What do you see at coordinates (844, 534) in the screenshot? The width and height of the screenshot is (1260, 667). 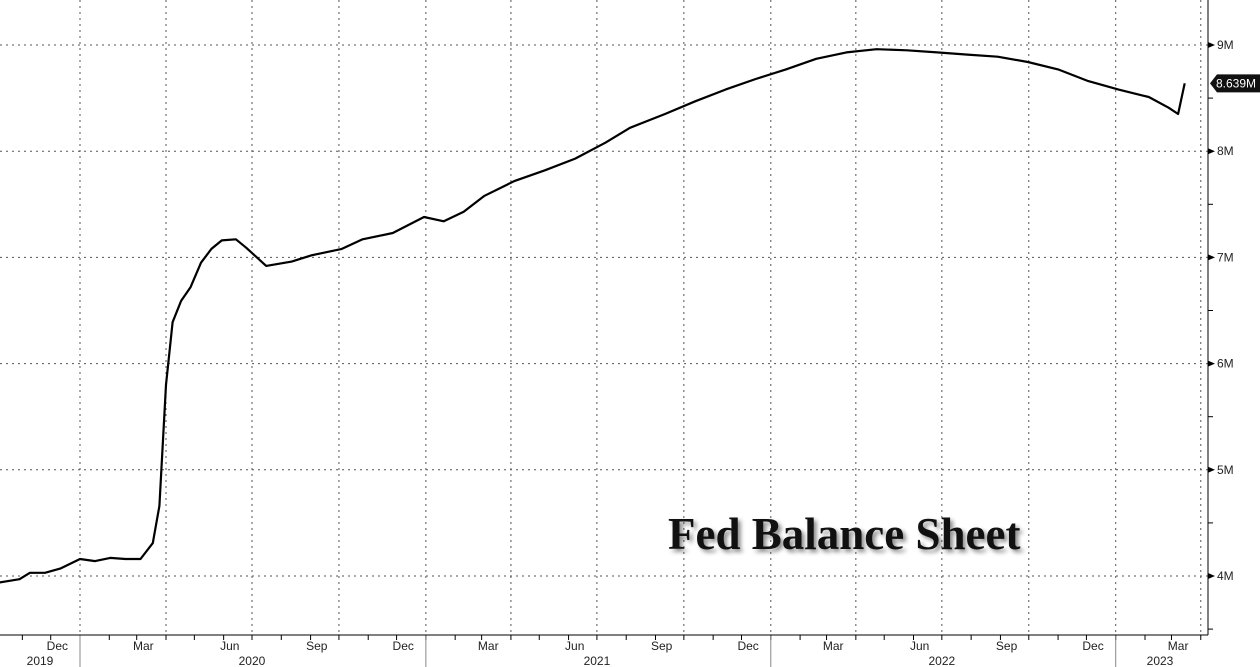 I see `chart-title: Fed Balance Sheet` at bounding box center [844, 534].